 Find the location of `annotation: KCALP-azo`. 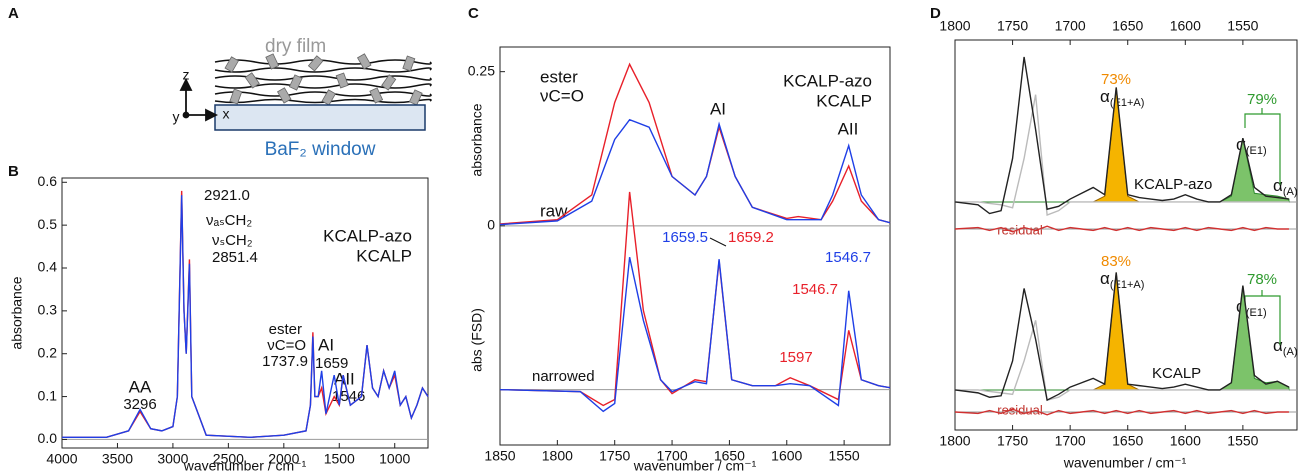

annotation: KCALP-azo is located at coordinates (1173, 184).